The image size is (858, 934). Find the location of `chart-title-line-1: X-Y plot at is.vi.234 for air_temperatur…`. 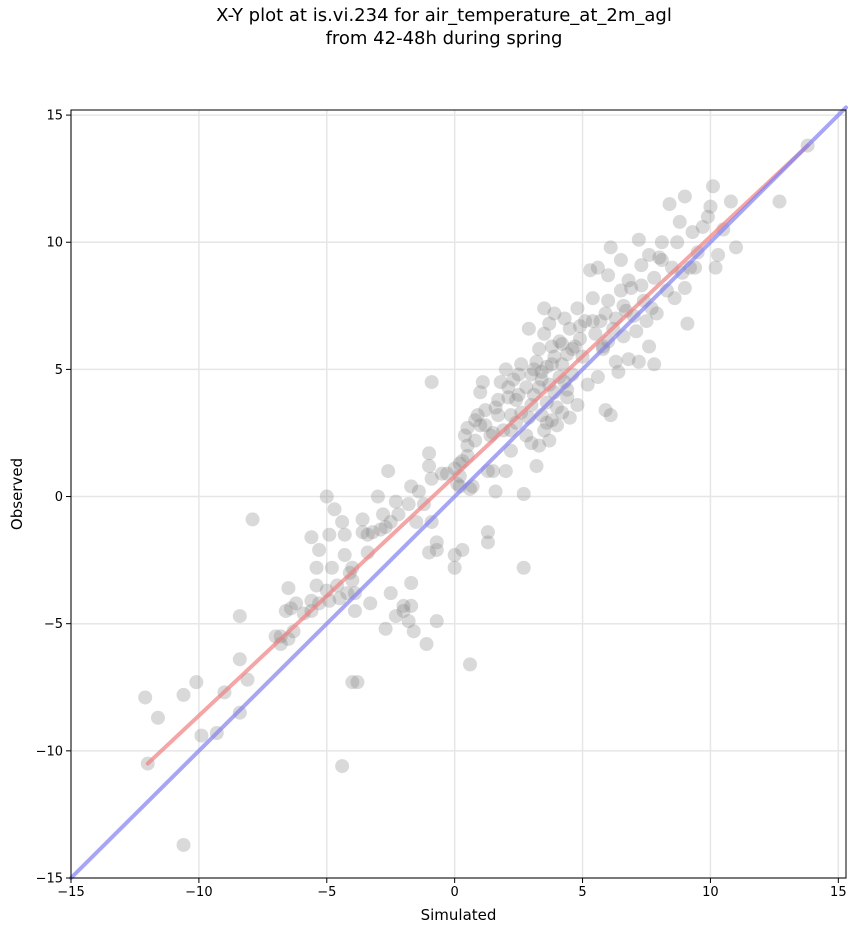

chart-title-line-1: X-Y plot at is.vi.234 for air_temperatur… is located at coordinates (444, 15).